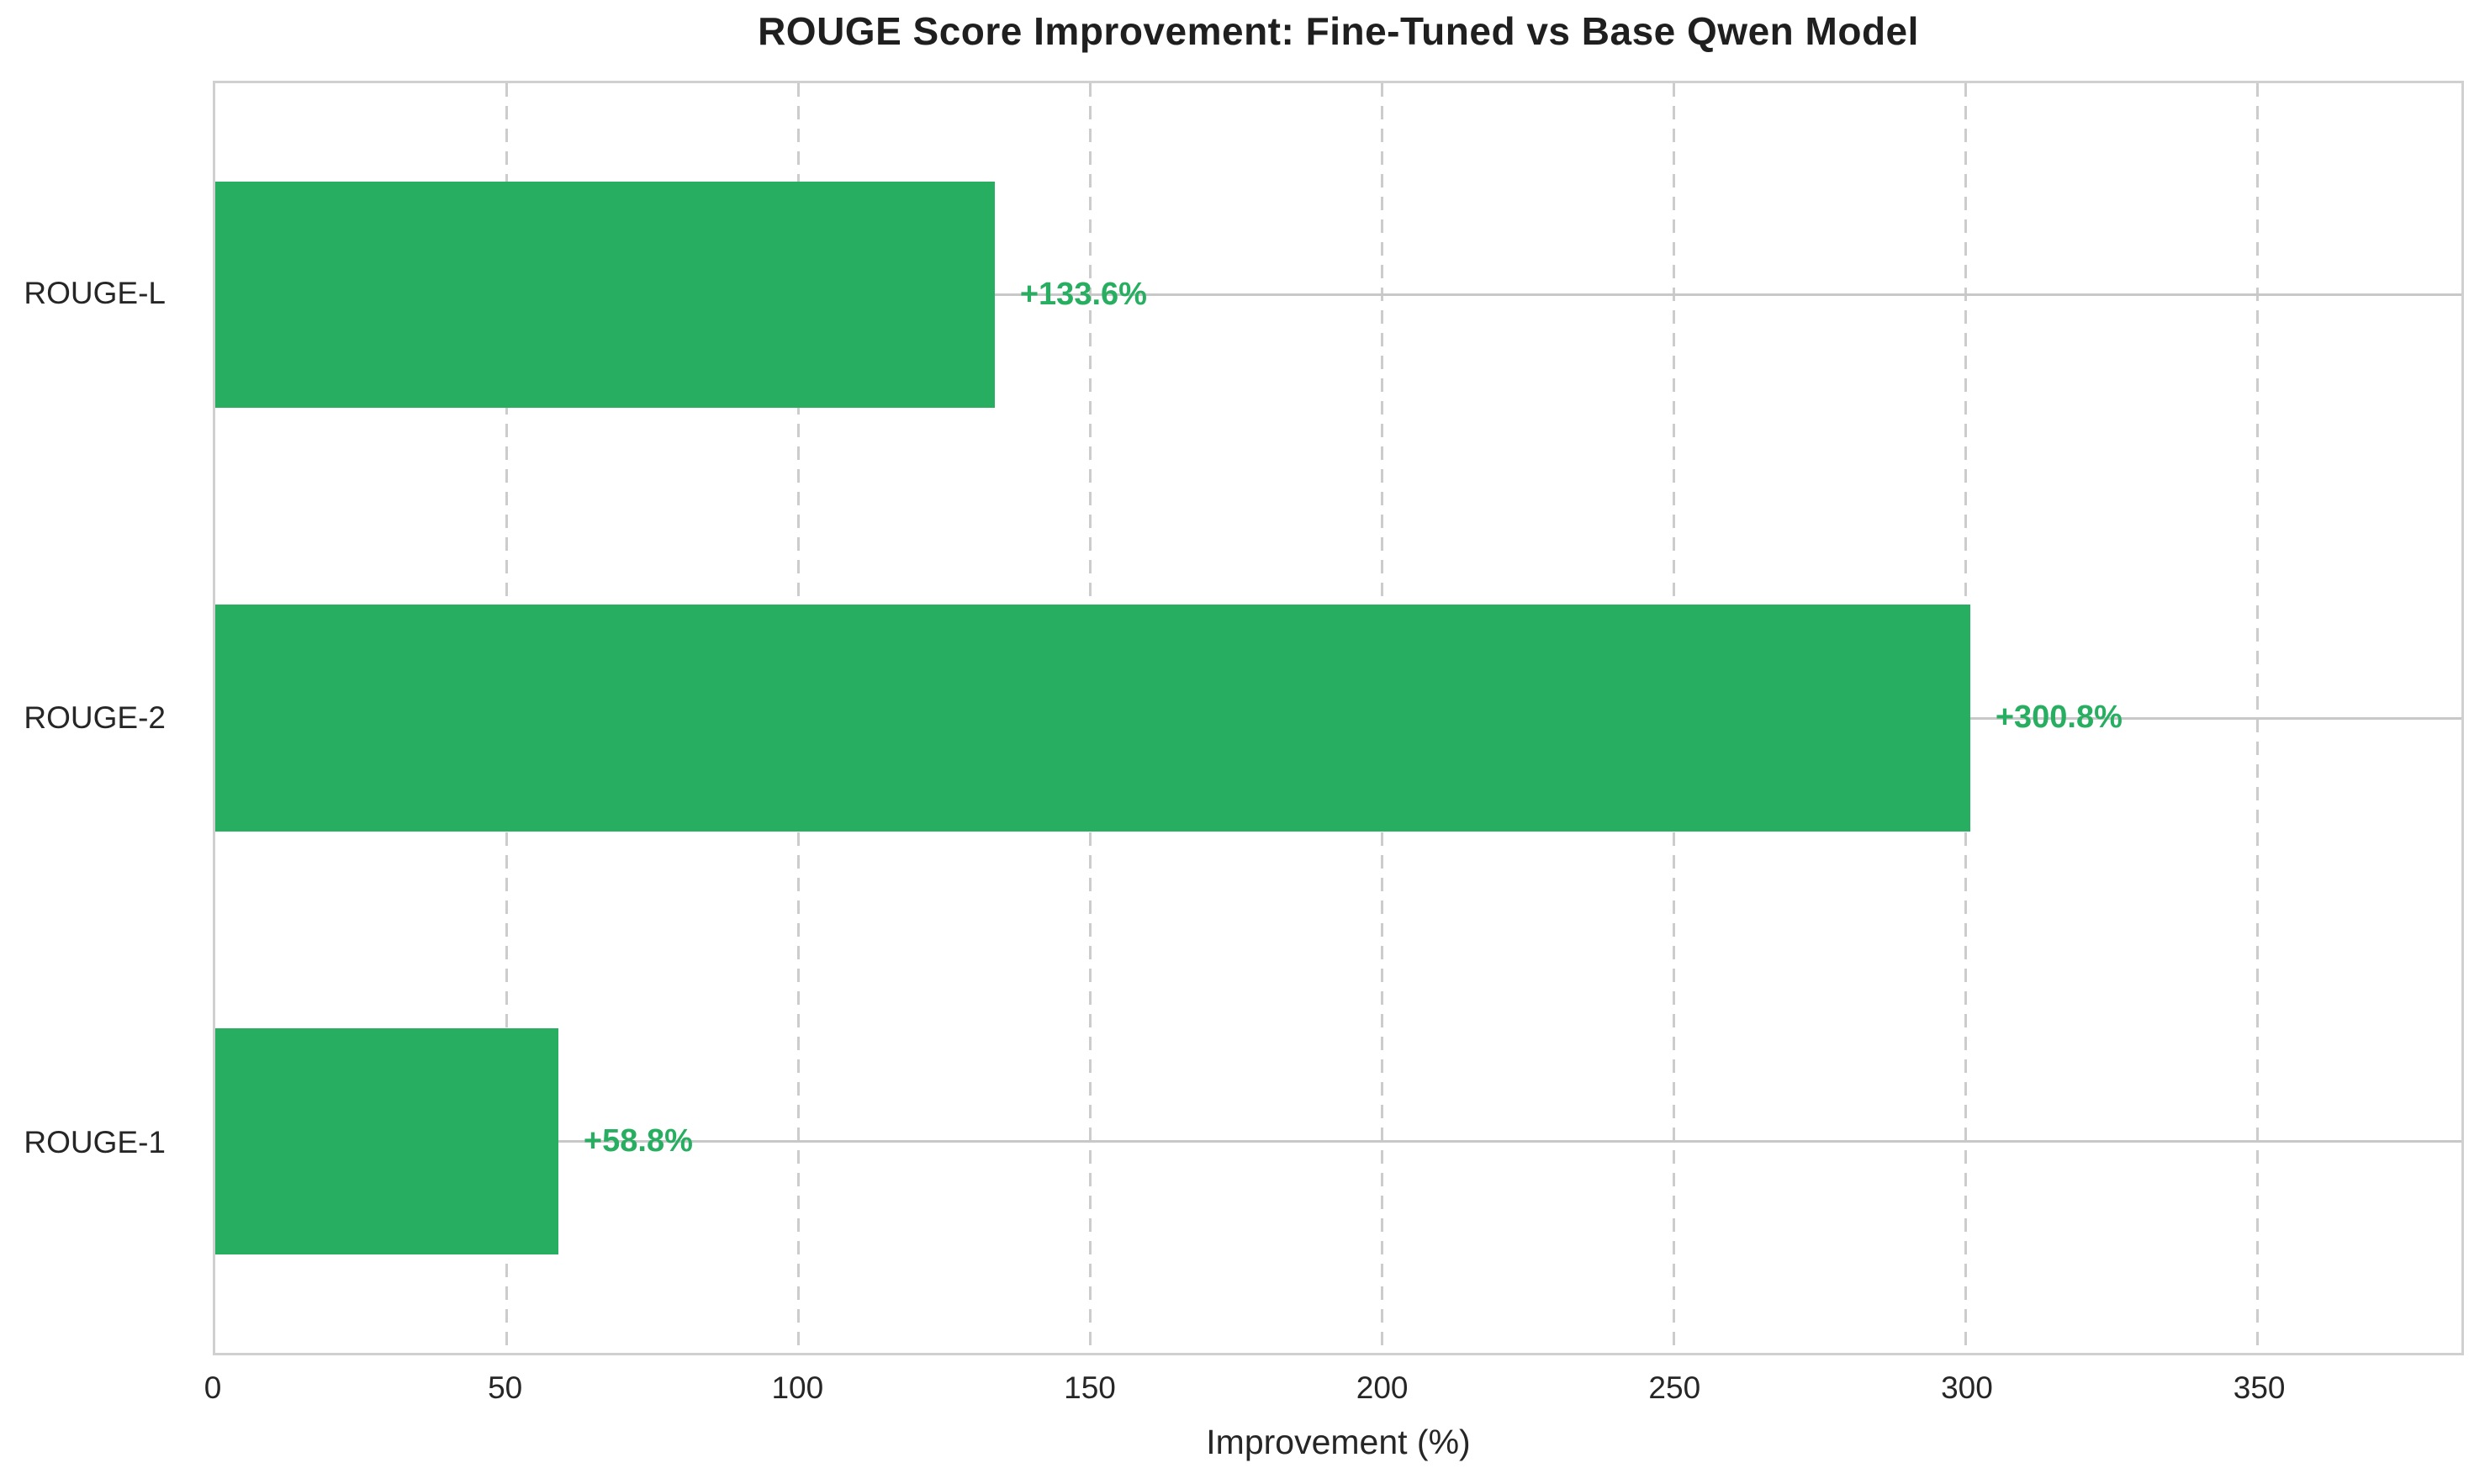  Describe the element at coordinates (95, 292) in the screenshot. I see `y-tick-label: ROUGE-L` at that location.